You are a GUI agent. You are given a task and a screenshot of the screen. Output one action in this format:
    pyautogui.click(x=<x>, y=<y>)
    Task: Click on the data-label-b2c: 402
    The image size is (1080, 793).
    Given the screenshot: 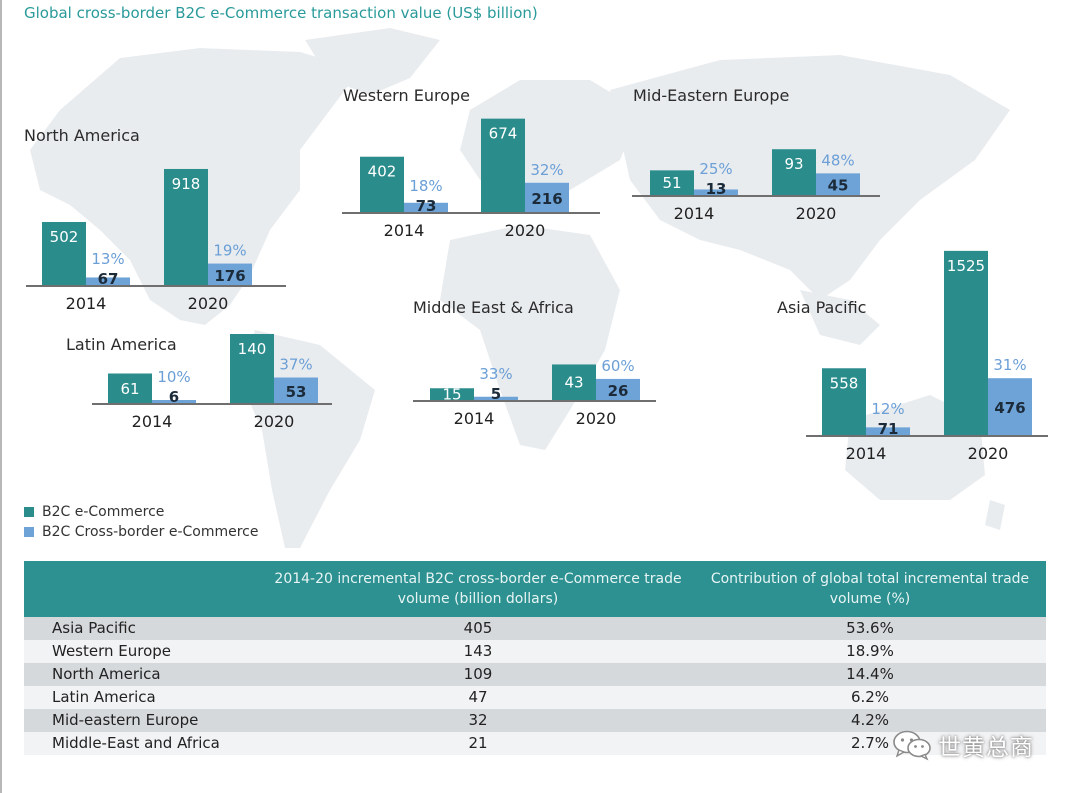 What is the action you would take?
    pyautogui.click(x=382, y=172)
    